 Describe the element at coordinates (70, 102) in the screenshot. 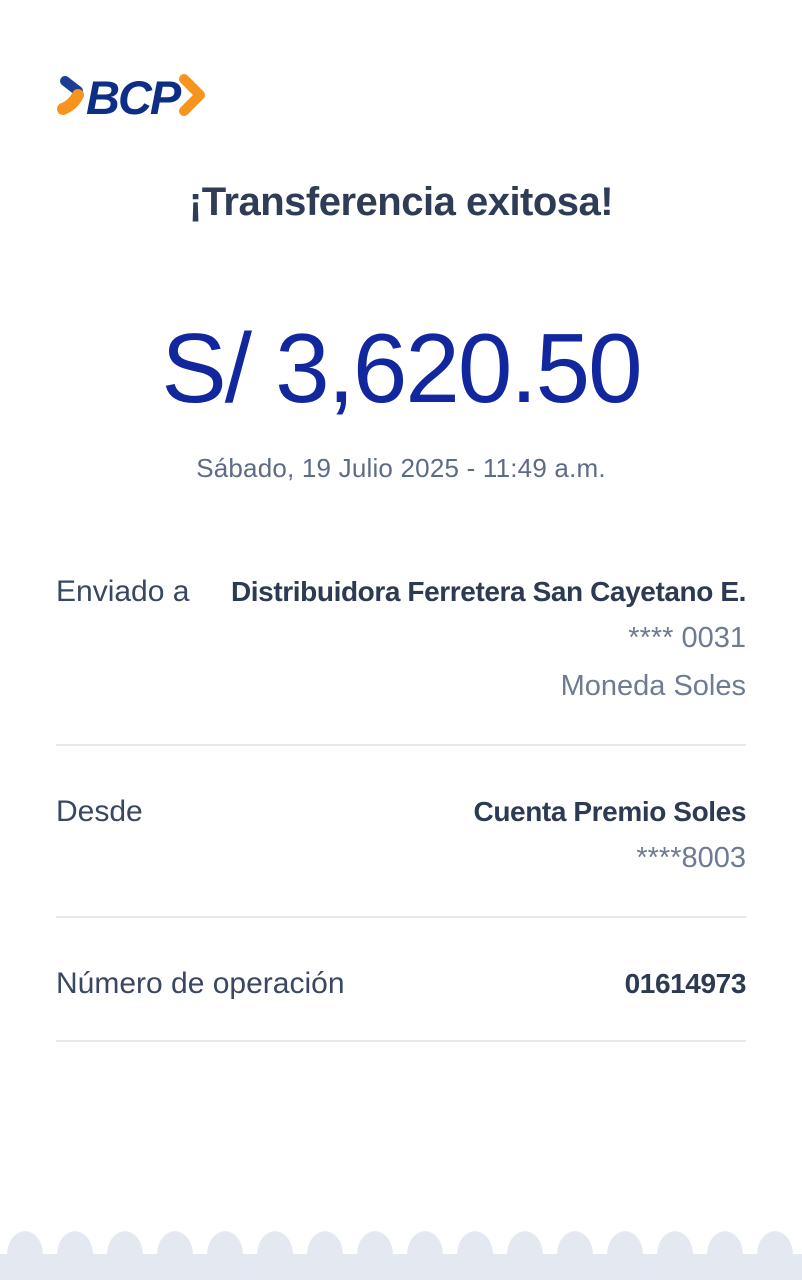

I see `logo-left-chevron-orange` at that location.